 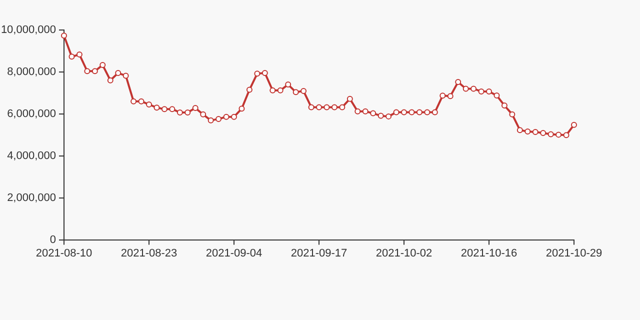 I want to click on x-tick-label: 2021-08-23, so click(x=149, y=253).